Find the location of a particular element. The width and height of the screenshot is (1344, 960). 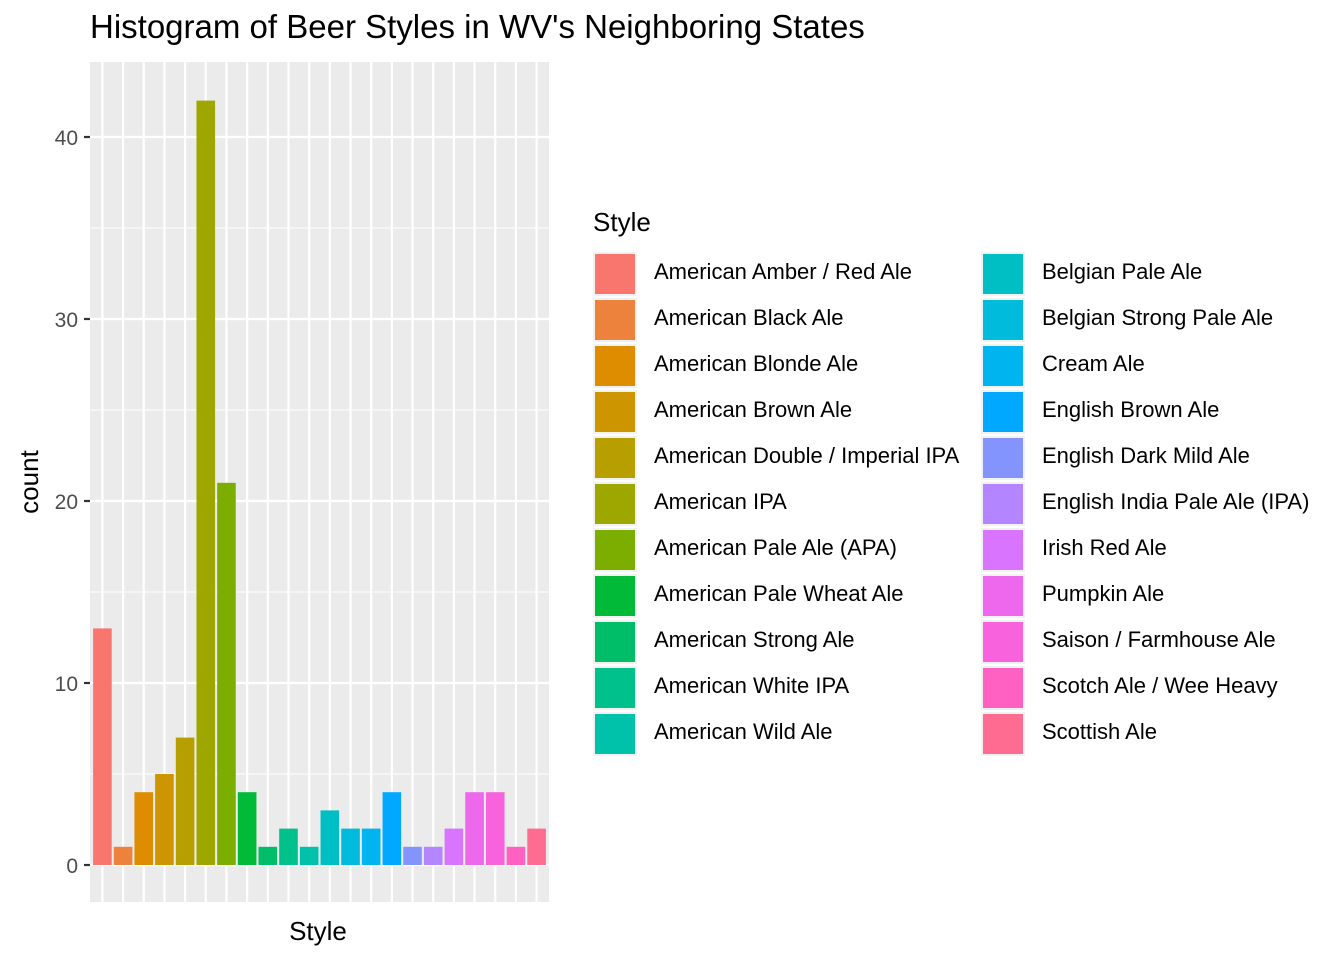

y-tick-label: 20 is located at coordinates (66, 502).